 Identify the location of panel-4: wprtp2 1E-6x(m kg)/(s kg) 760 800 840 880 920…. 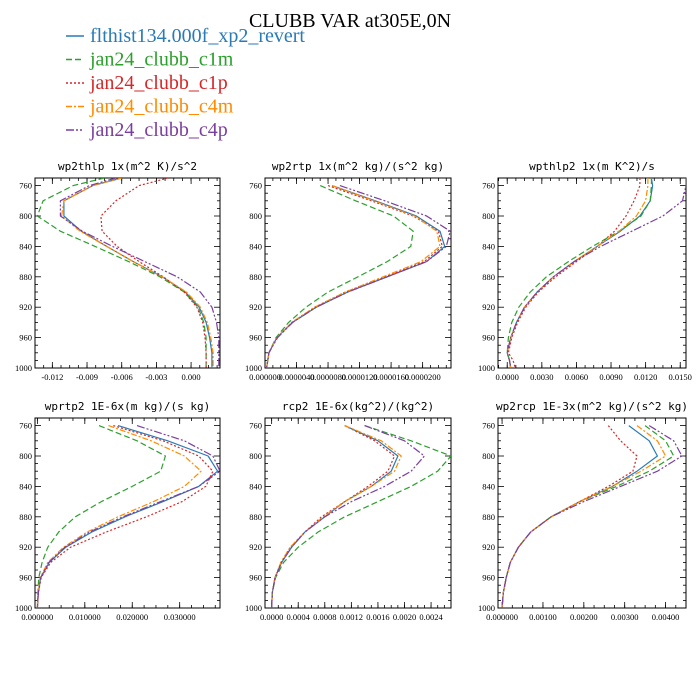
(118, 511).